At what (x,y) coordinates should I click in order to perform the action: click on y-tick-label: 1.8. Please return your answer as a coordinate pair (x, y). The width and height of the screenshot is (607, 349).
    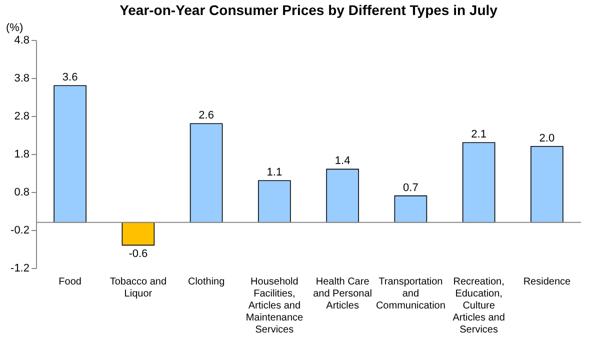
    Looking at the image, I should click on (22, 154).